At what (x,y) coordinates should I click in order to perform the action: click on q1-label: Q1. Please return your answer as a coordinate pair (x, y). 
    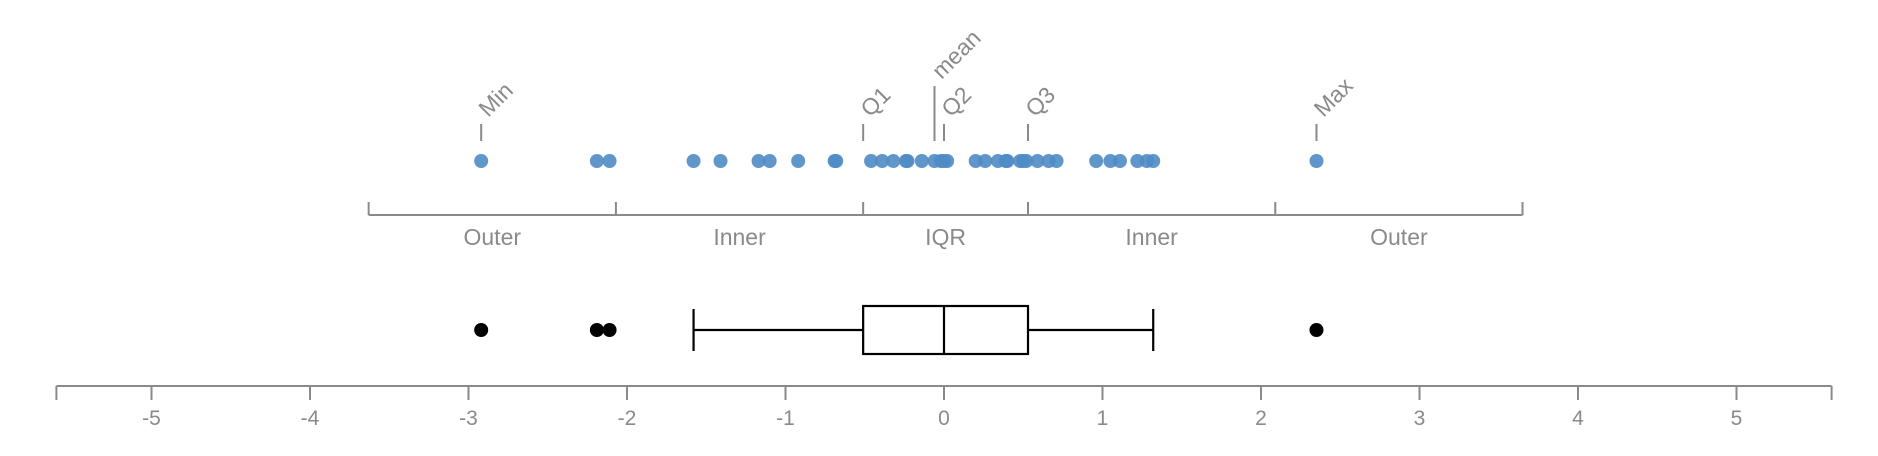
    Looking at the image, I should click on (875, 101).